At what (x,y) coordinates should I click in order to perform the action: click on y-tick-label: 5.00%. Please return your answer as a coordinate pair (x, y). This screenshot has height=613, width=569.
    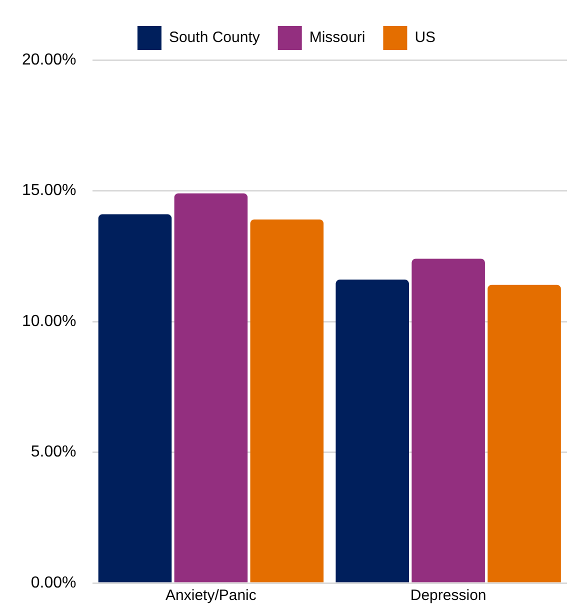
    Looking at the image, I should click on (53, 452).